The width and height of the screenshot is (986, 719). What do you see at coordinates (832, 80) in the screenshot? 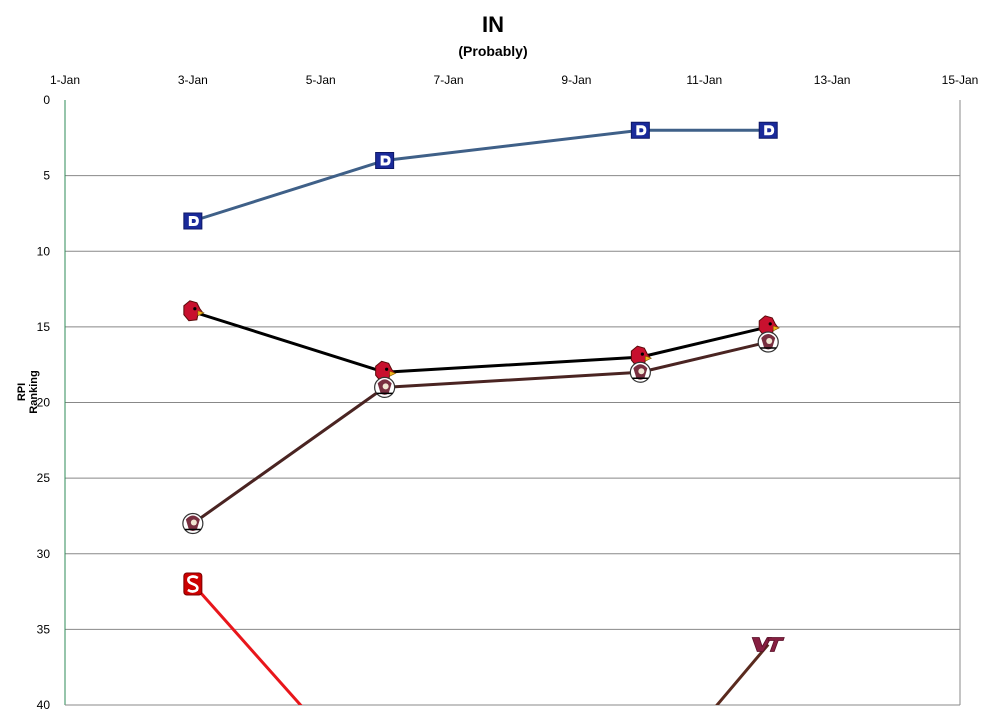
I see `x-tick-label: 13-Jan` at bounding box center [832, 80].